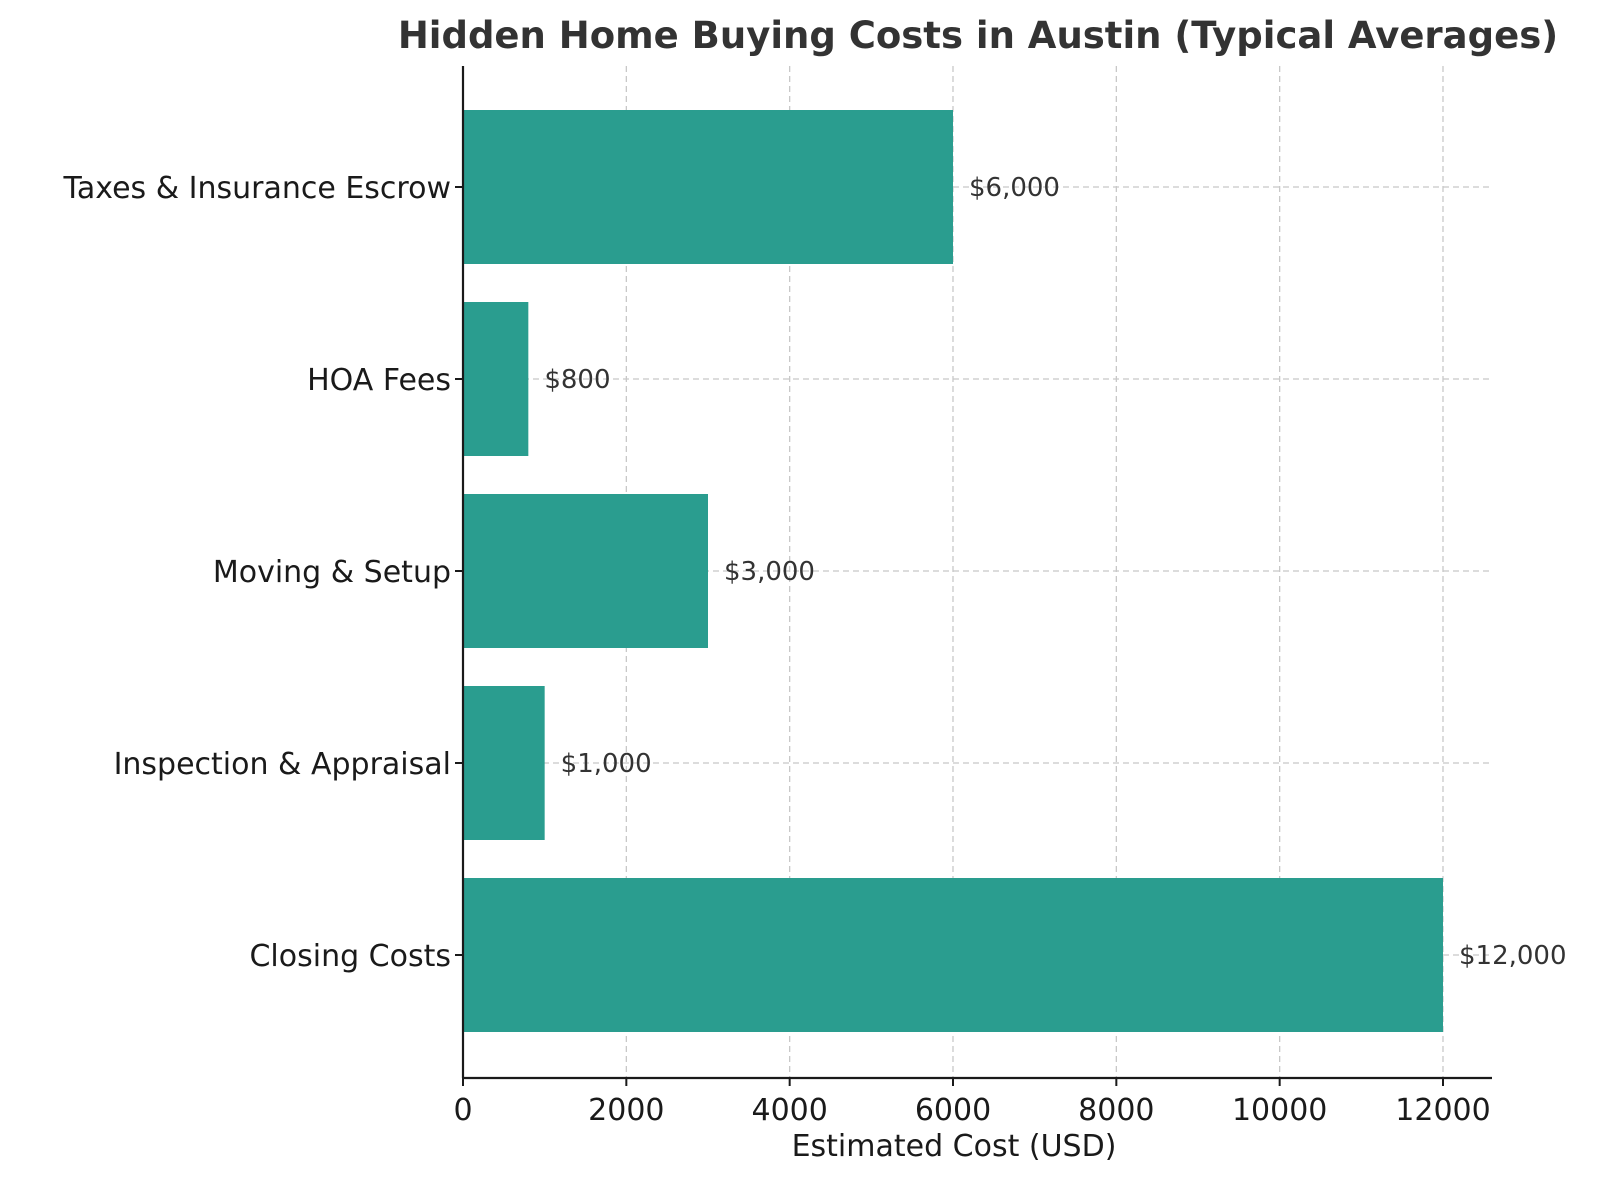 This screenshot has width=1601, height=1180. Describe the element at coordinates (789, 1110) in the screenshot. I see `x-tick-label: 4000` at that location.